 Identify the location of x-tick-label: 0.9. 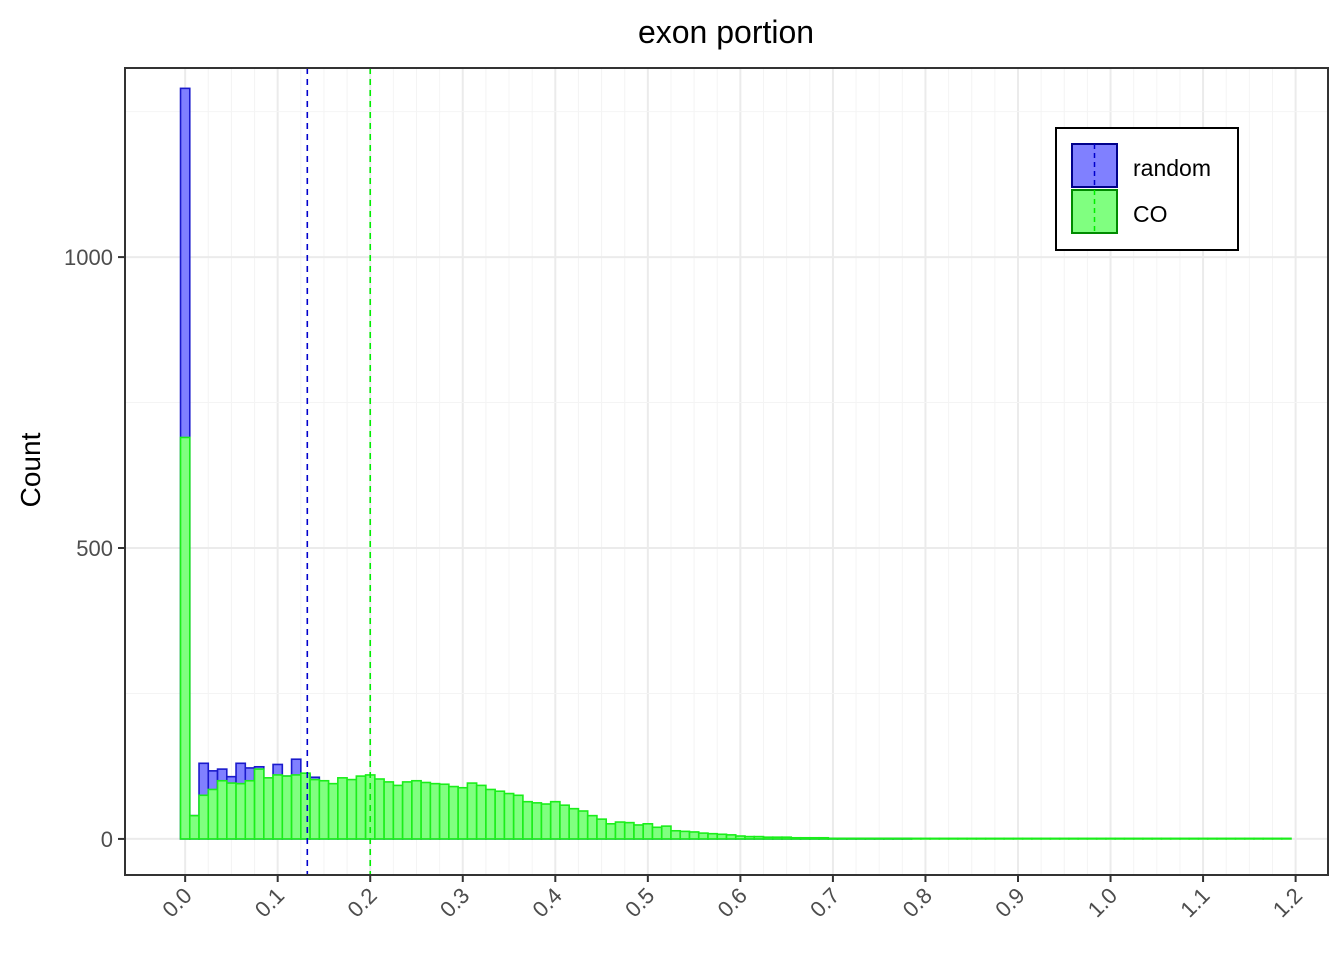
(1009, 902).